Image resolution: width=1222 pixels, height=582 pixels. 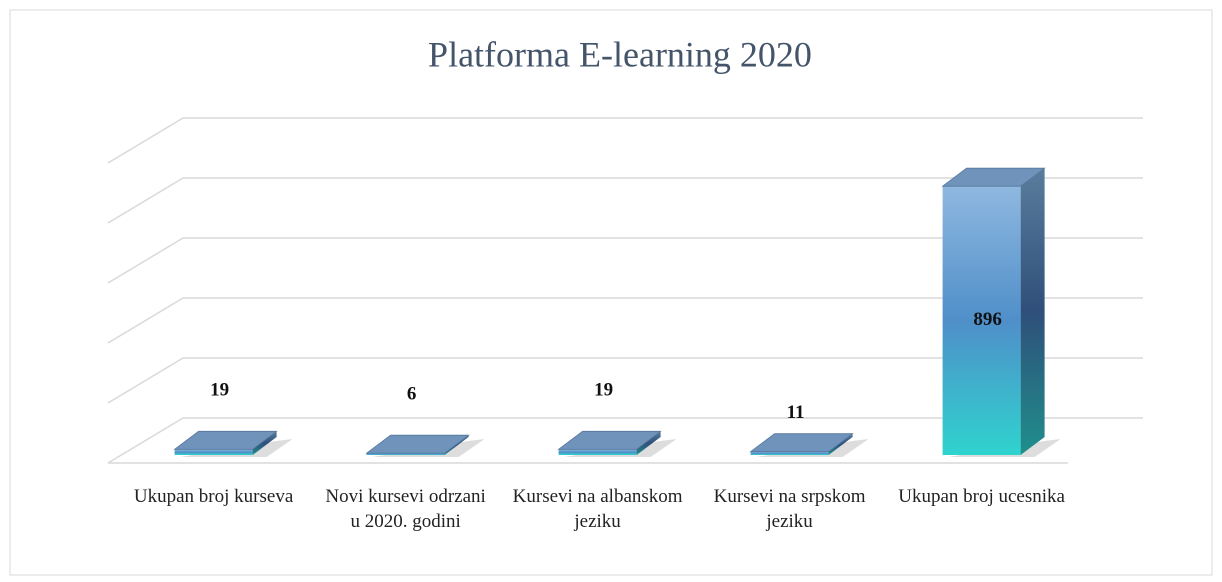 I want to click on chart-title: Platforma E-learning 2020, so click(x=620, y=54).